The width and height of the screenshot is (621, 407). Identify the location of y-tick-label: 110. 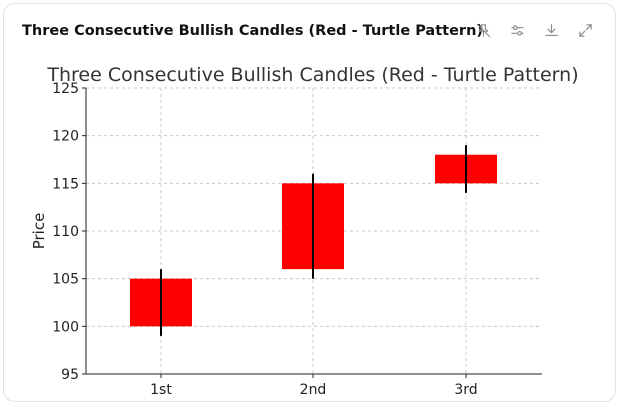
(65, 232).